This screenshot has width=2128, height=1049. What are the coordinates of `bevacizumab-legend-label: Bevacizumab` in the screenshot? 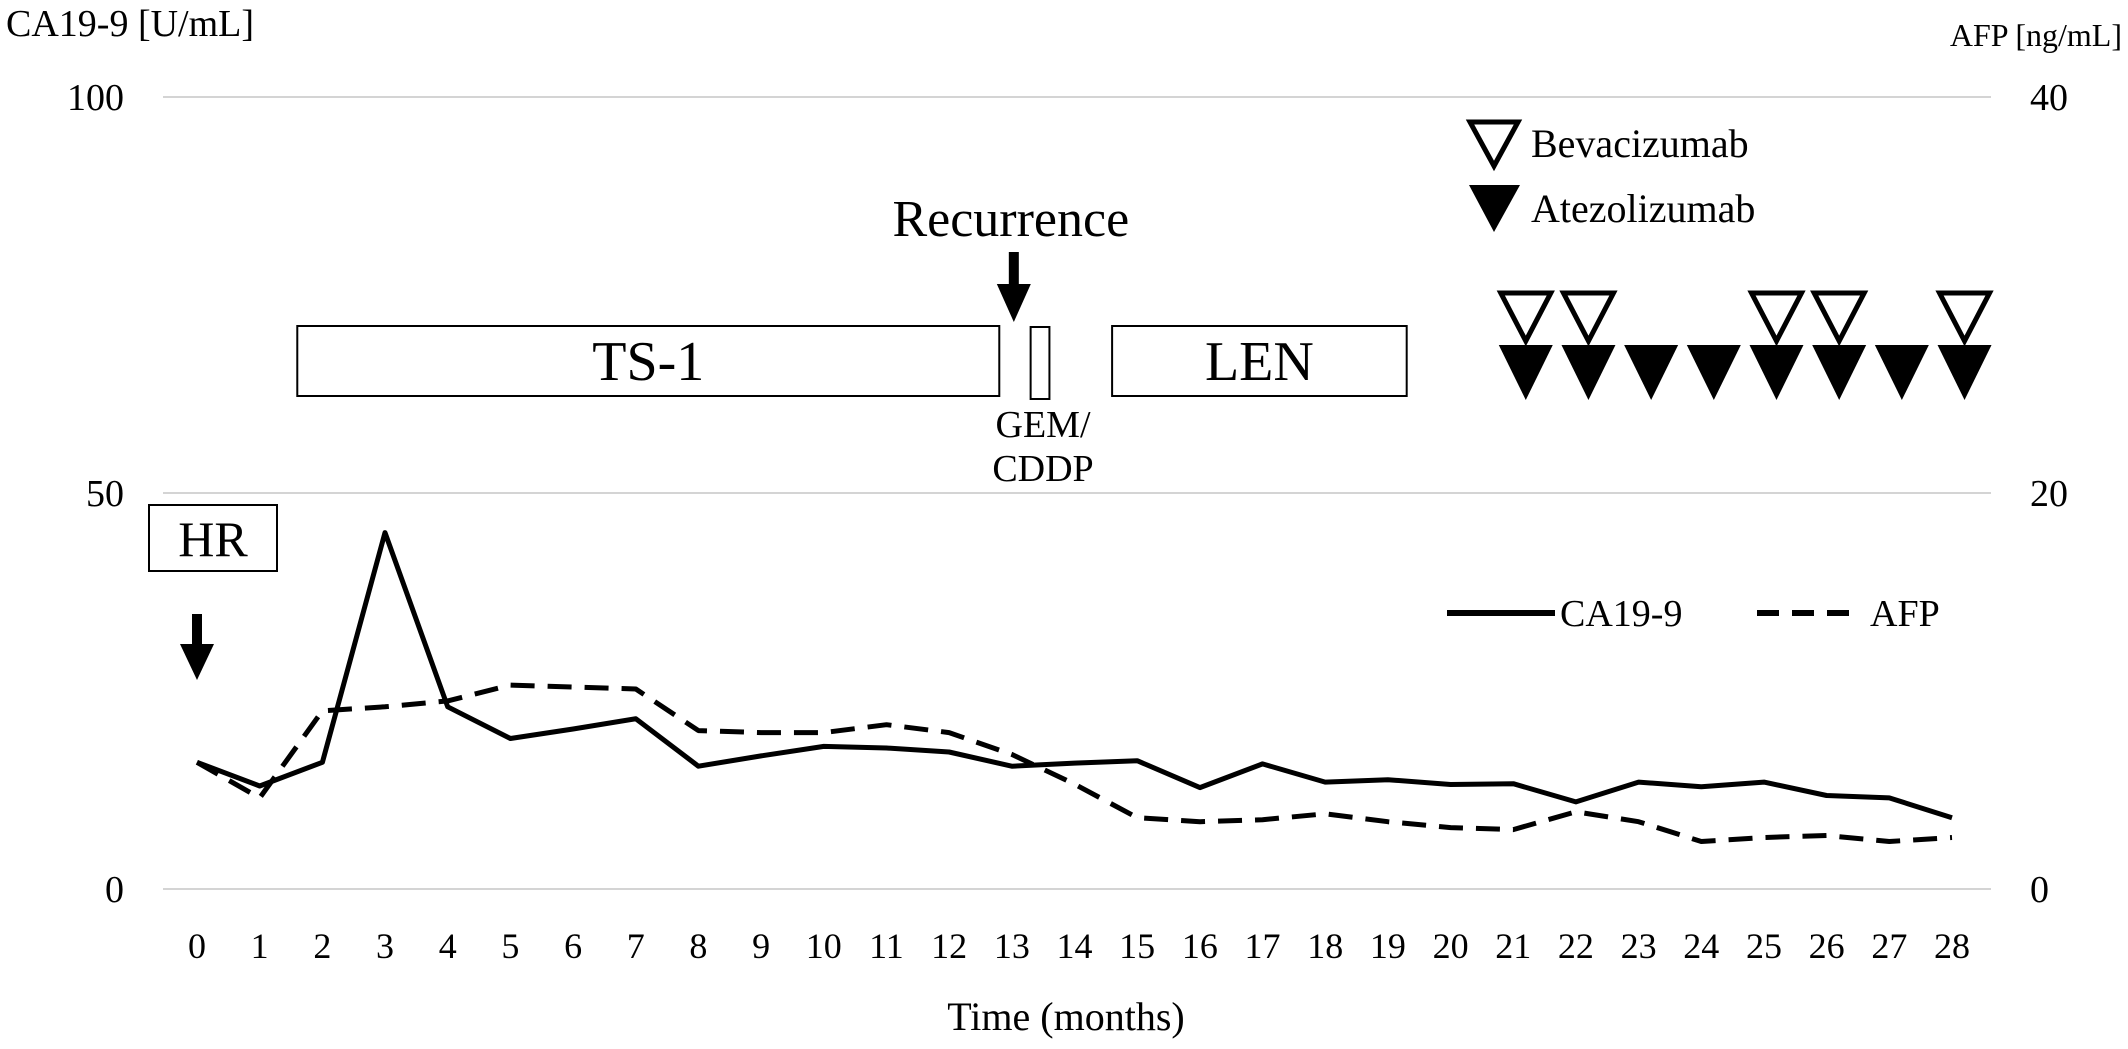 It's located at (1640, 143).